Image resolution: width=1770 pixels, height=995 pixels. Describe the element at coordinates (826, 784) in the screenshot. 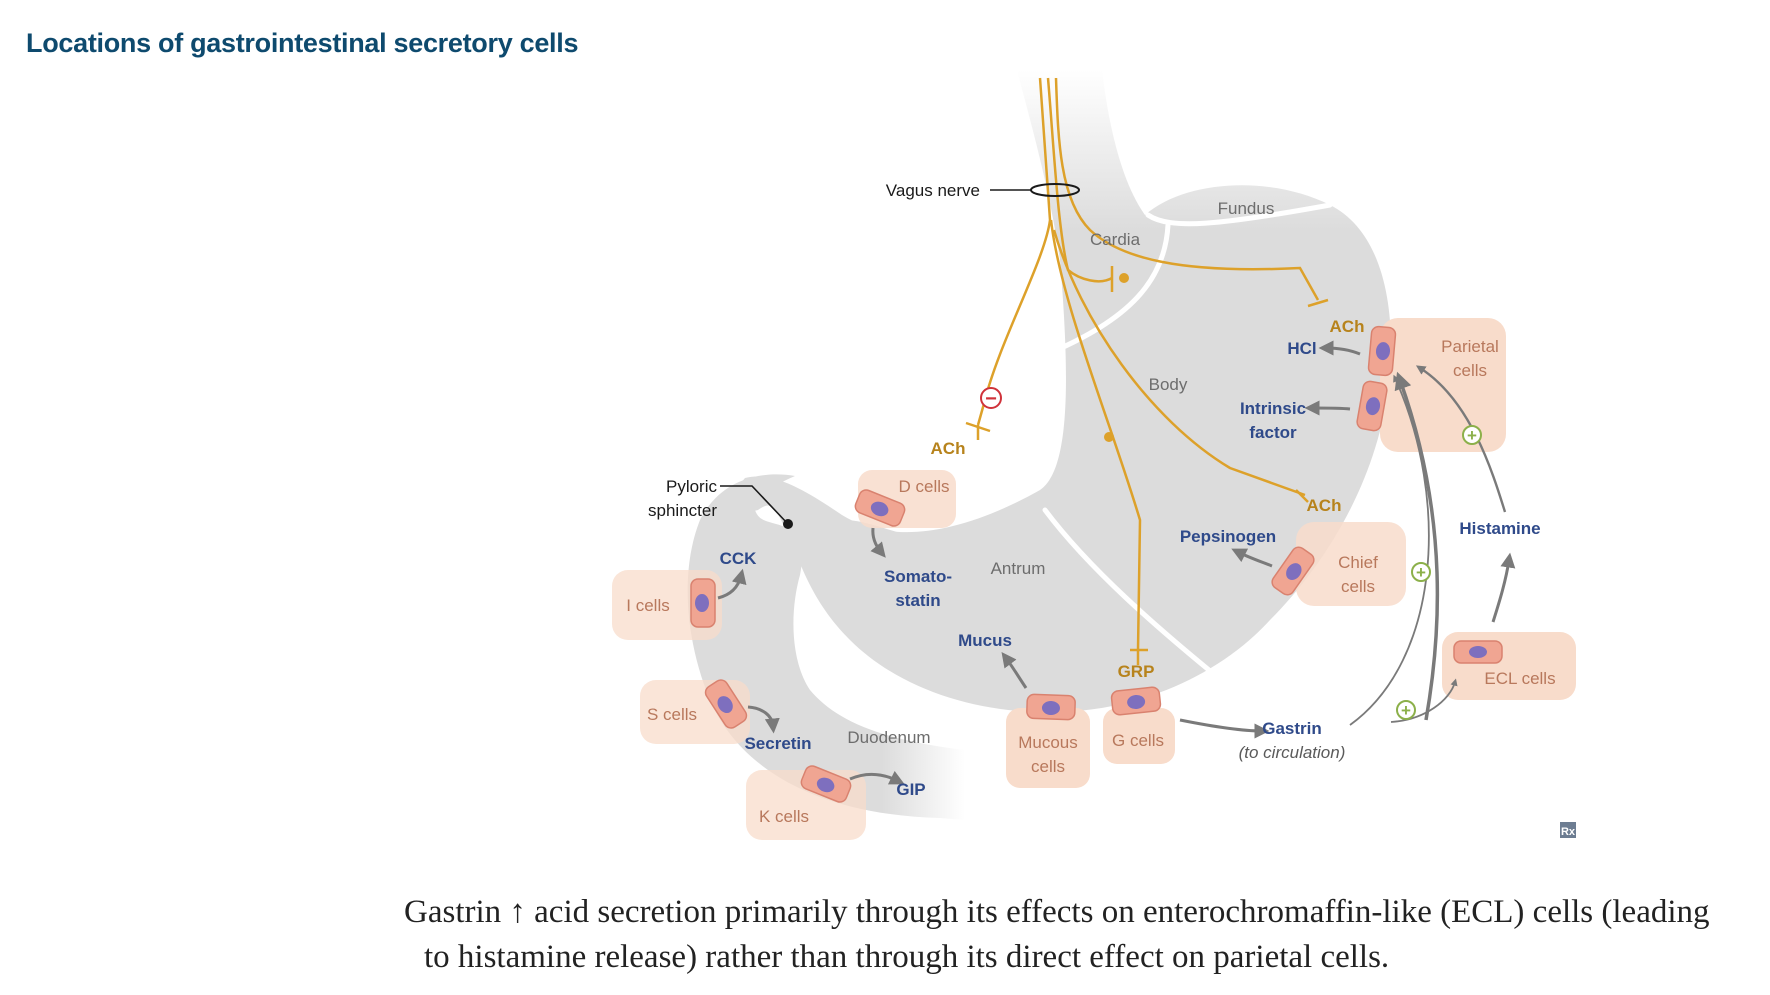

I see `k-cell` at that location.